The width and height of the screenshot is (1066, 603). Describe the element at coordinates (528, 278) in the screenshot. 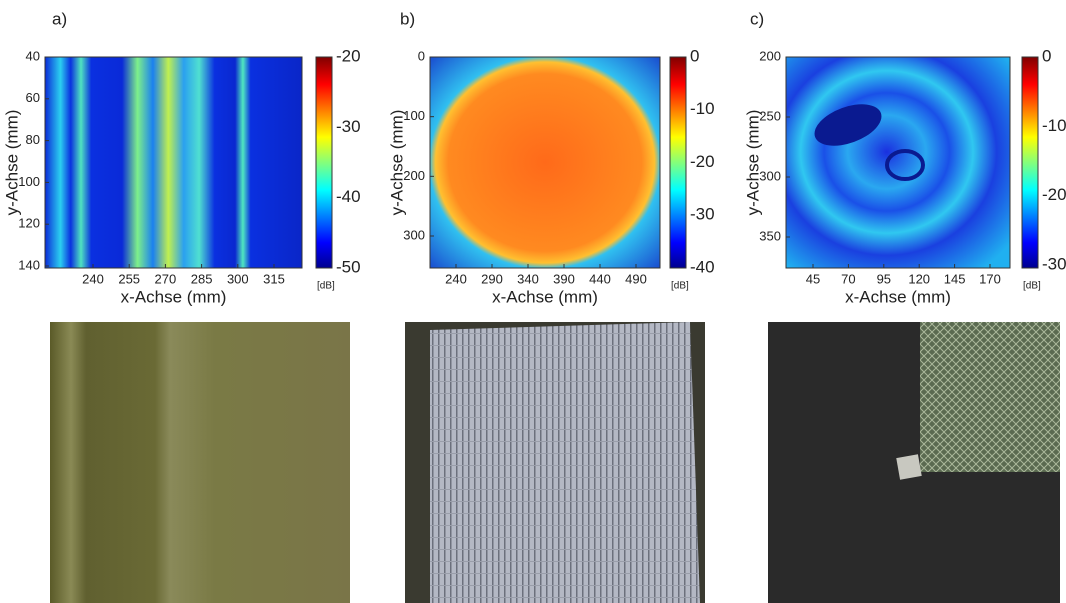

I see `x-tick-label: 340` at that location.